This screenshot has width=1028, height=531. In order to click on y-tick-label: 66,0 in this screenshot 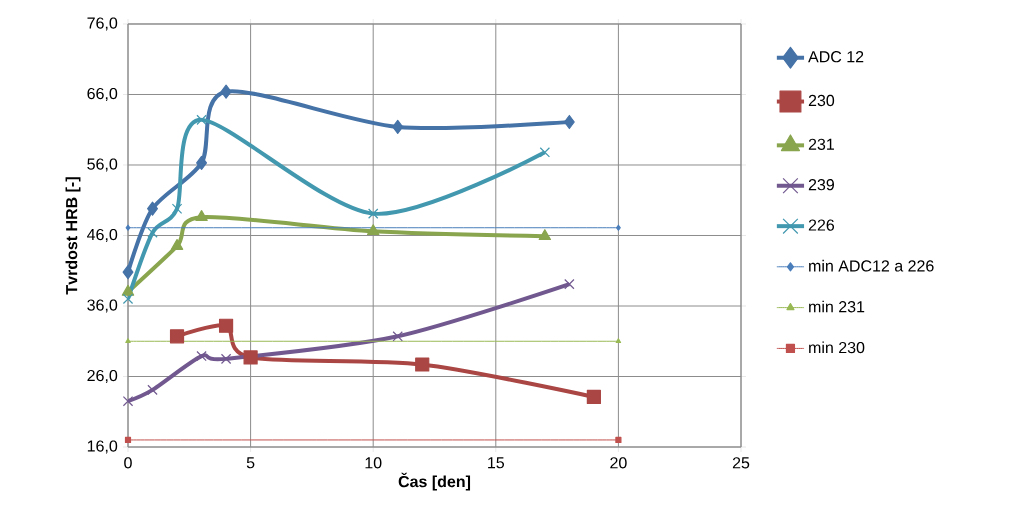, I will do `click(102, 94)`.